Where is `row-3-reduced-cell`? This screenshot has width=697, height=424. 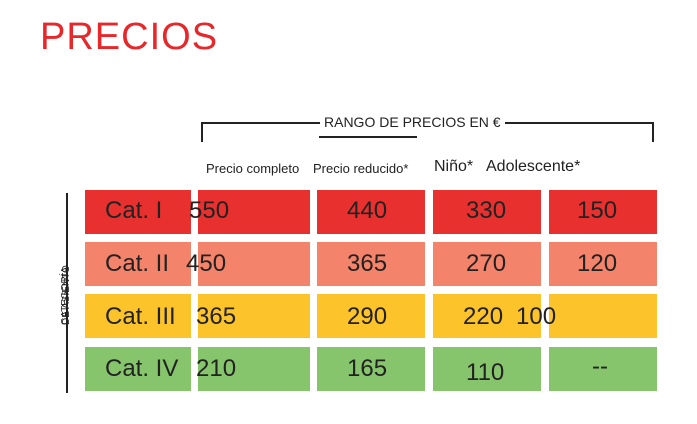 row-3-reduced-cell is located at coordinates (371, 316).